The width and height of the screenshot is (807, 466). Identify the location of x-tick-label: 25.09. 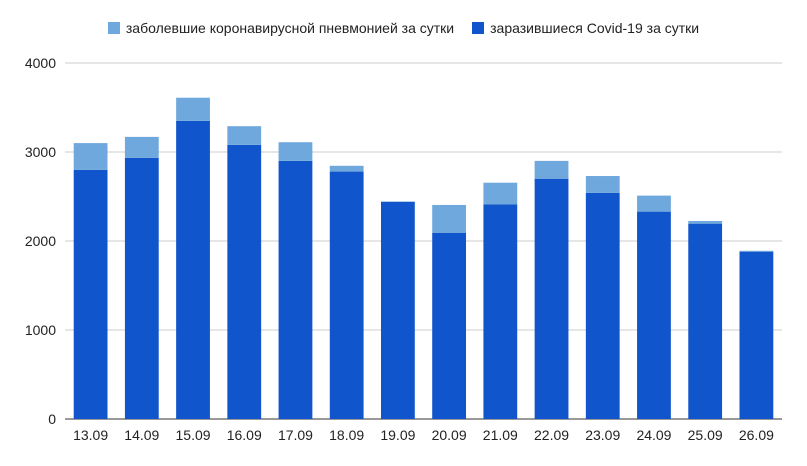
(705, 435).